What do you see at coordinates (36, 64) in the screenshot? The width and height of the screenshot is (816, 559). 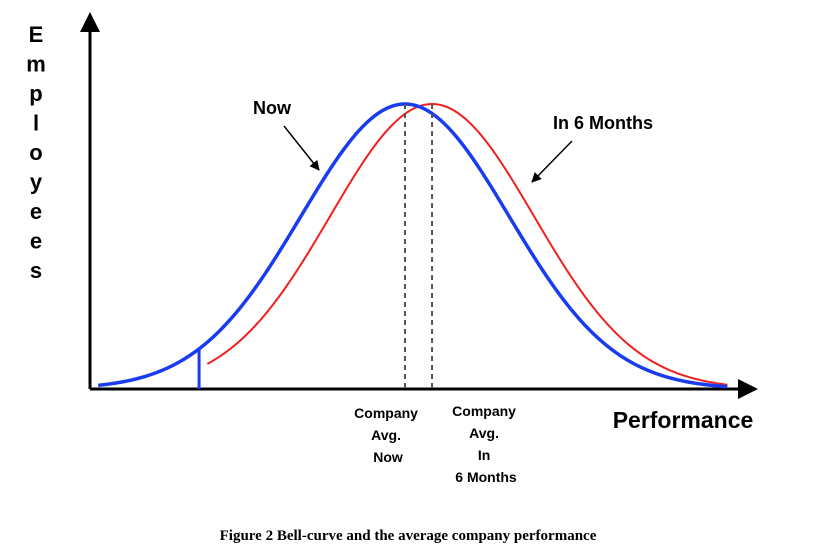 I see `y-axis-label-letter: m` at bounding box center [36, 64].